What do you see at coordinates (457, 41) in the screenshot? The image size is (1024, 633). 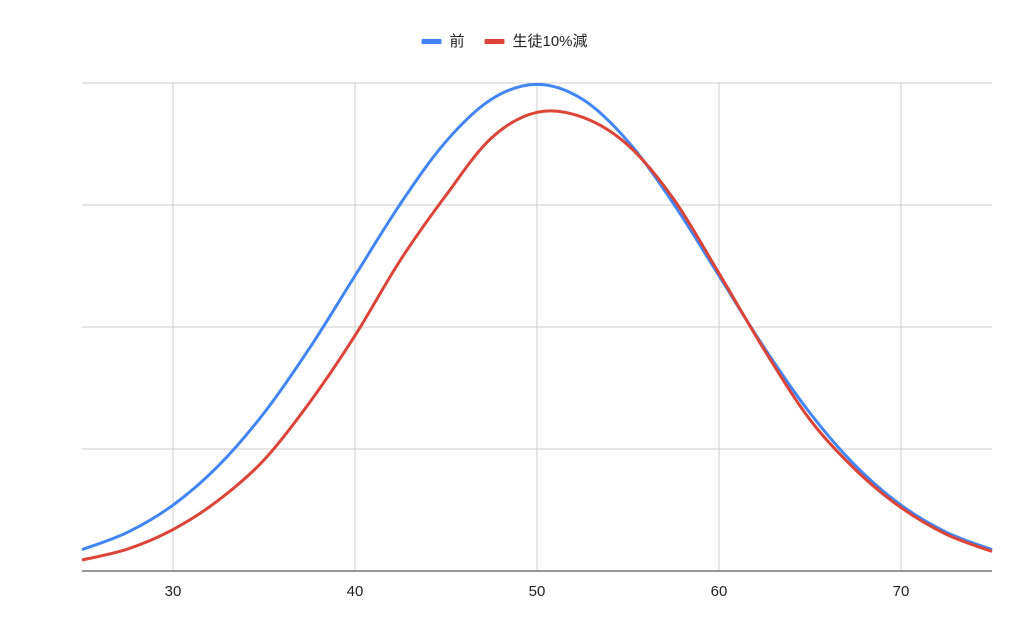 I see `legend-label: 前` at bounding box center [457, 41].